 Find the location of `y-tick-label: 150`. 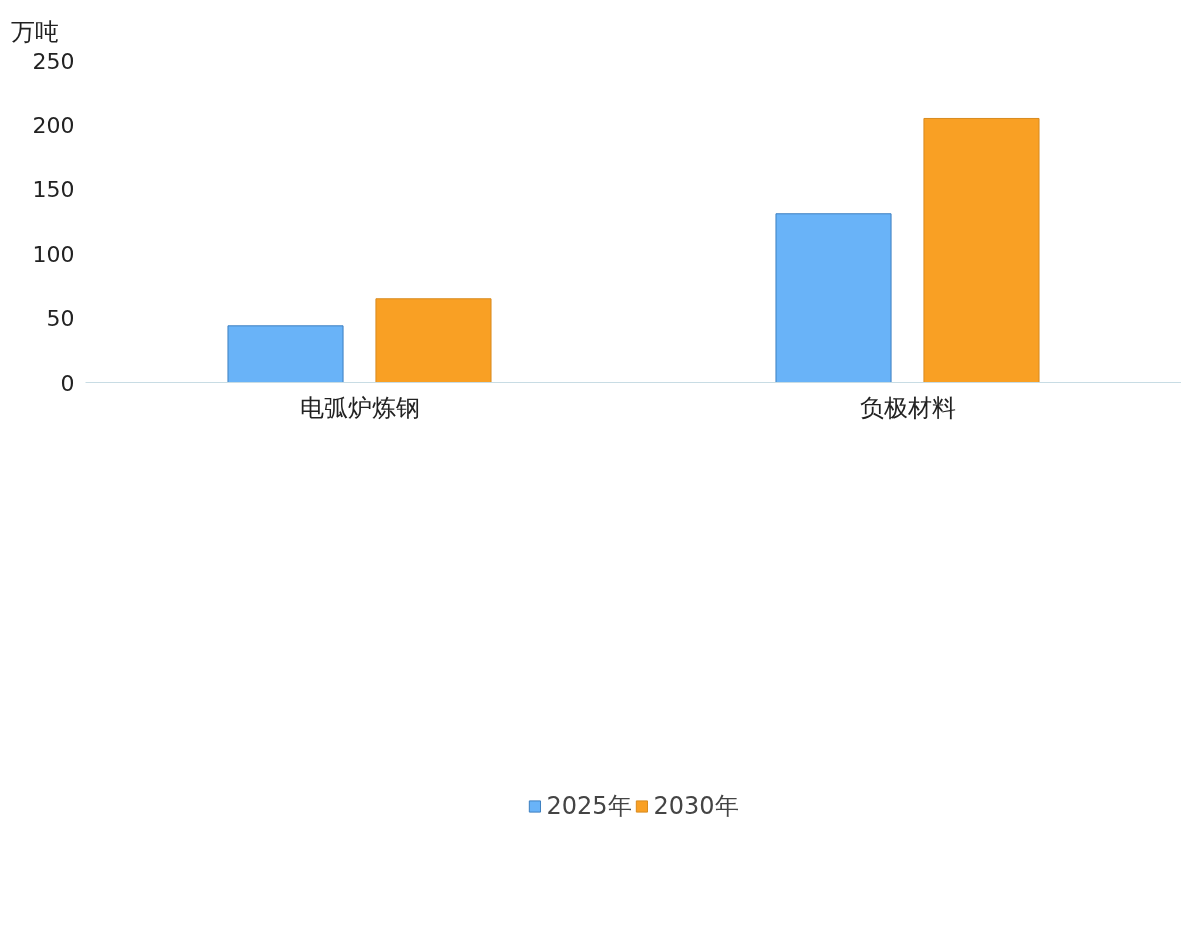

y-tick-label: 150 is located at coordinates (53, 190).